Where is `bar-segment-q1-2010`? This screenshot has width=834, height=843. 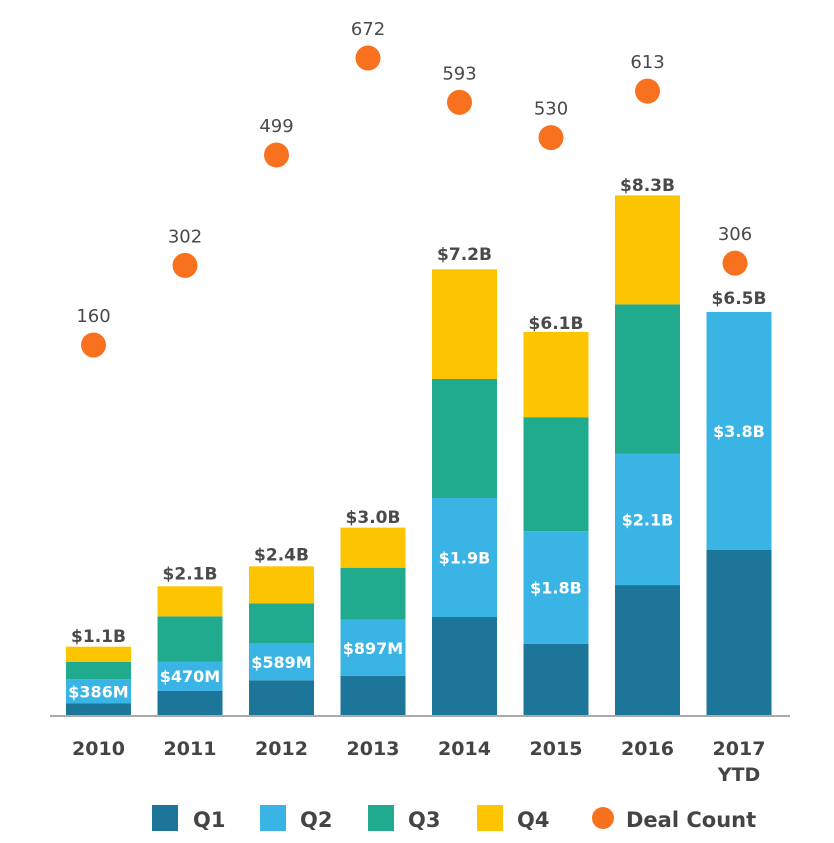
bar-segment-q1-2010 is located at coordinates (98, 709).